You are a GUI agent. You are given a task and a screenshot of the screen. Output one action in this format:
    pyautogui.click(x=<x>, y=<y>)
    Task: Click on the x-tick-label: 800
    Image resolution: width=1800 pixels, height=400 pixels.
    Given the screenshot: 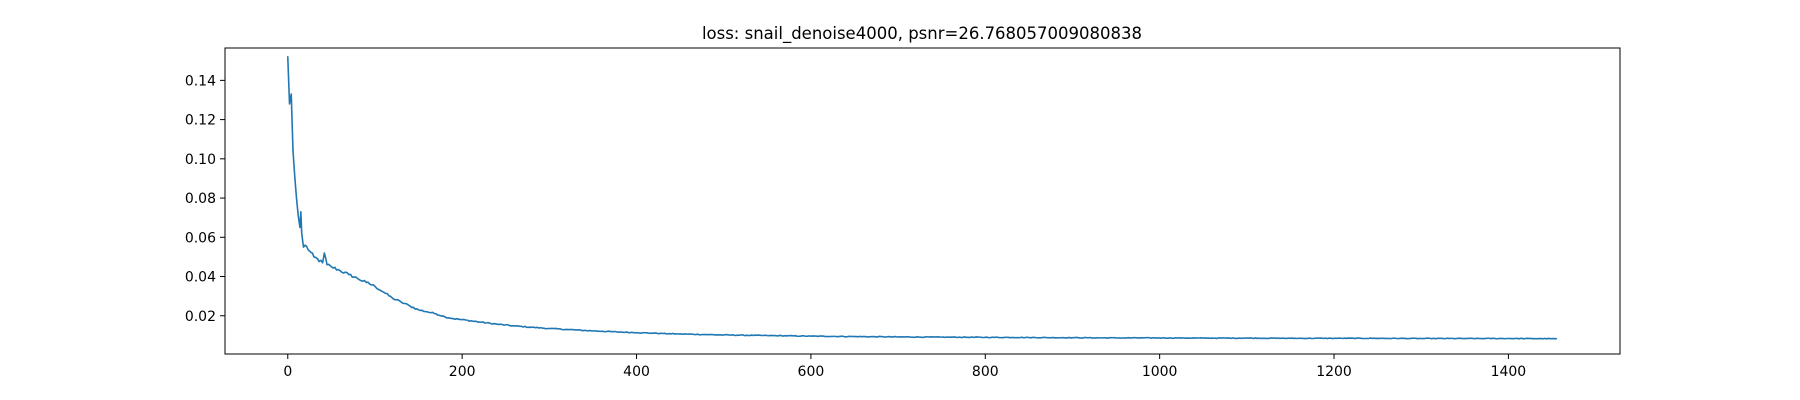 What is the action you would take?
    pyautogui.click(x=985, y=372)
    